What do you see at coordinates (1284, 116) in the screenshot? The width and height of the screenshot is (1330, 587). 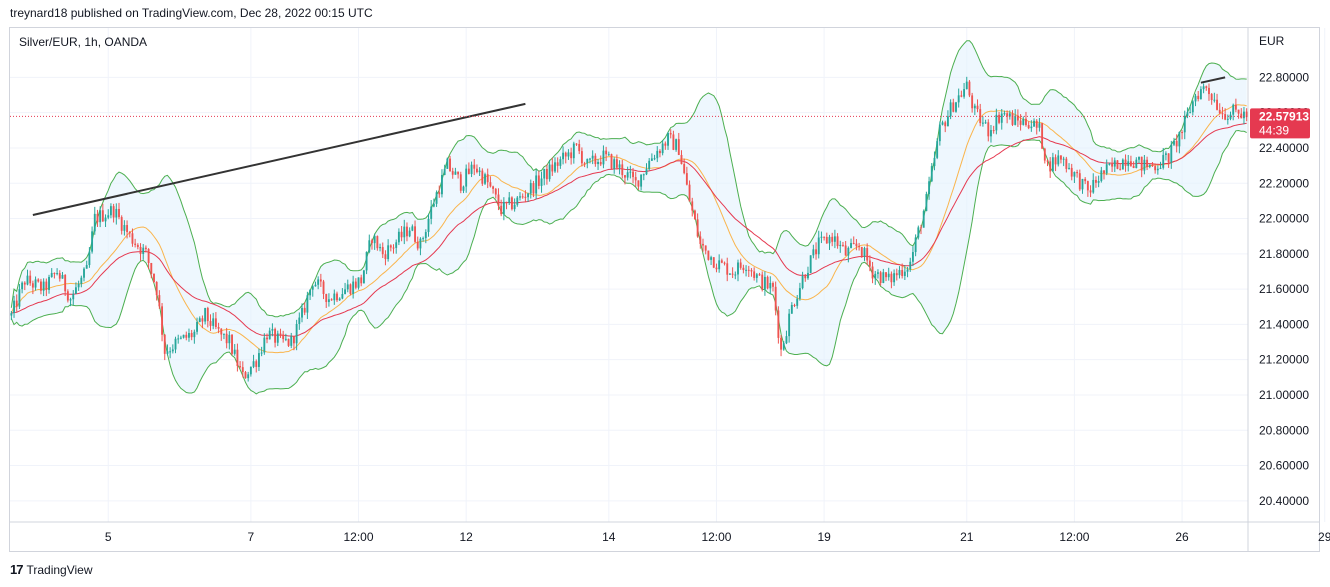 I see `last-price-label: 22.57913` at bounding box center [1284, 116].